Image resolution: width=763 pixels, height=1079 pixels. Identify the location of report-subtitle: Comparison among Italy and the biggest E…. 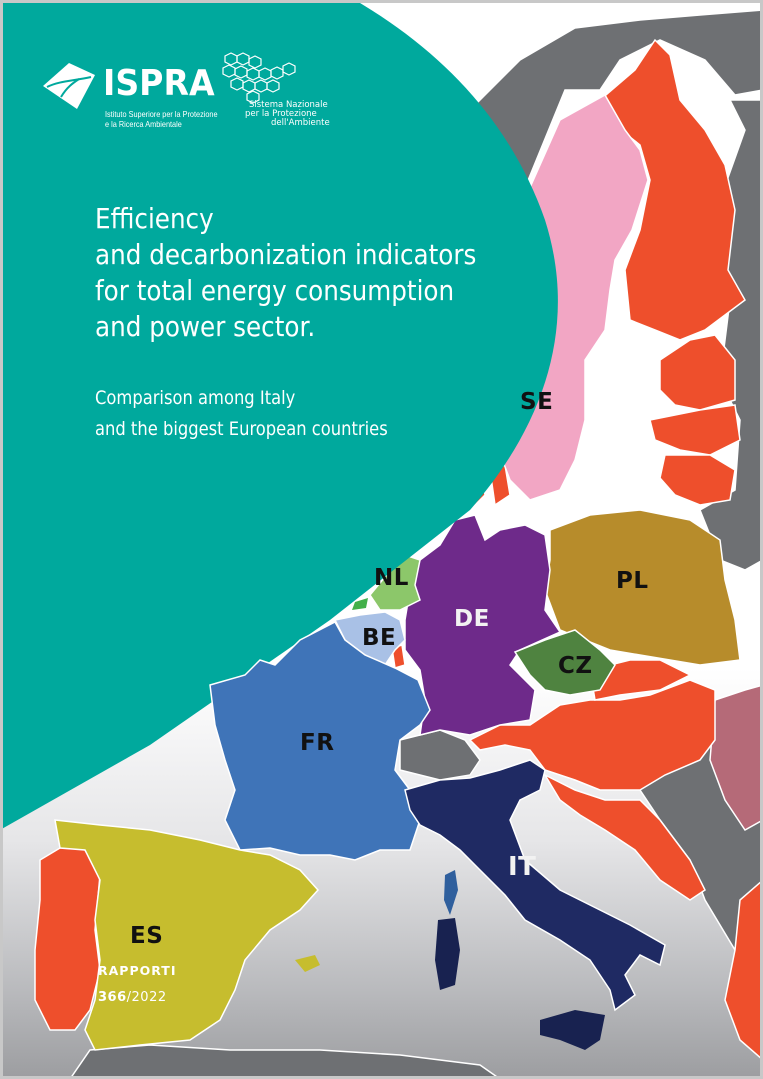
(241, 413).